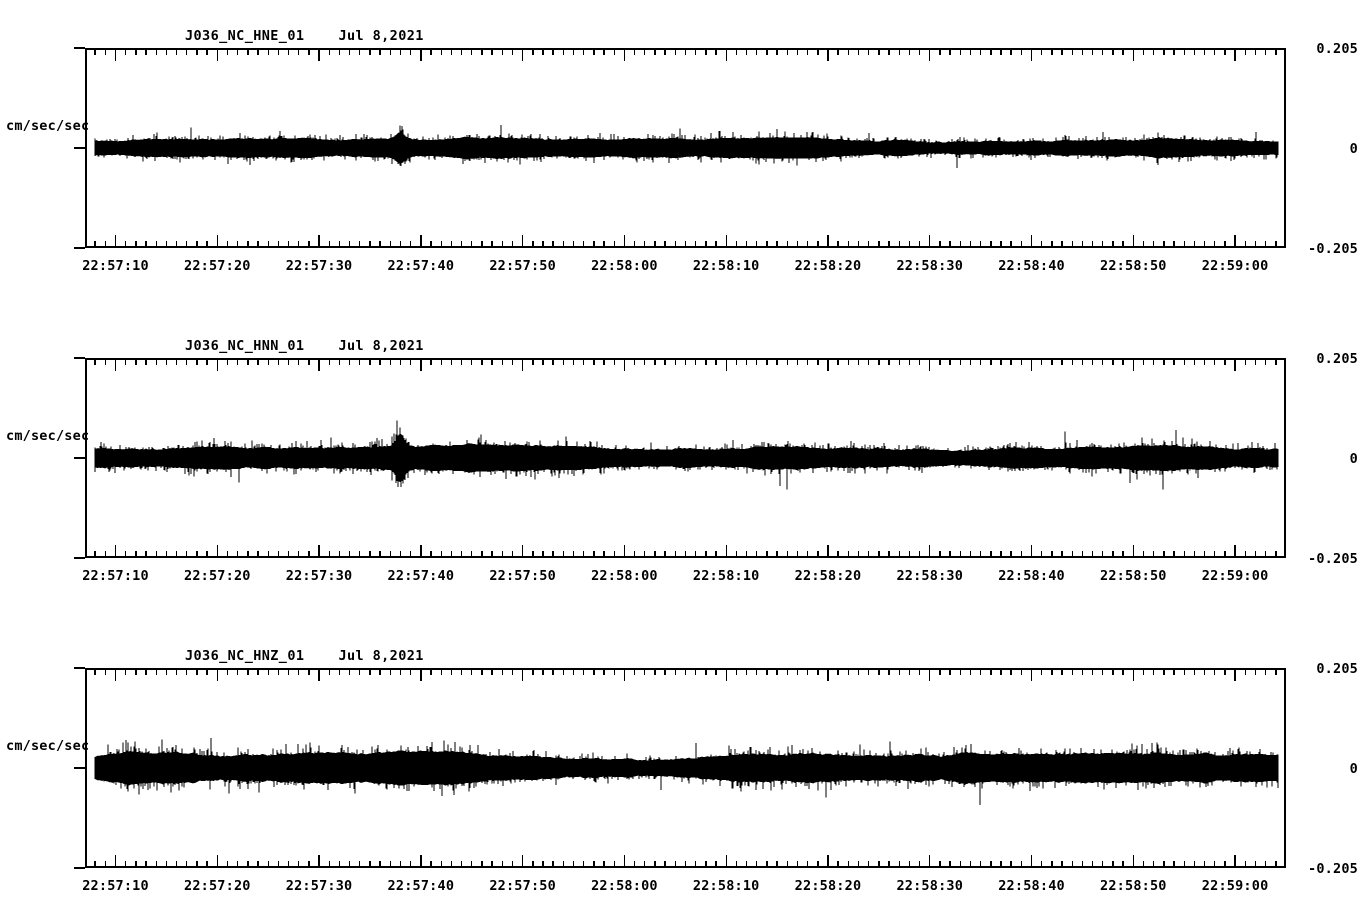 The width and height of the screenshot is (1358, 924). I want to click on y-tick-mark, so click(79, 148).